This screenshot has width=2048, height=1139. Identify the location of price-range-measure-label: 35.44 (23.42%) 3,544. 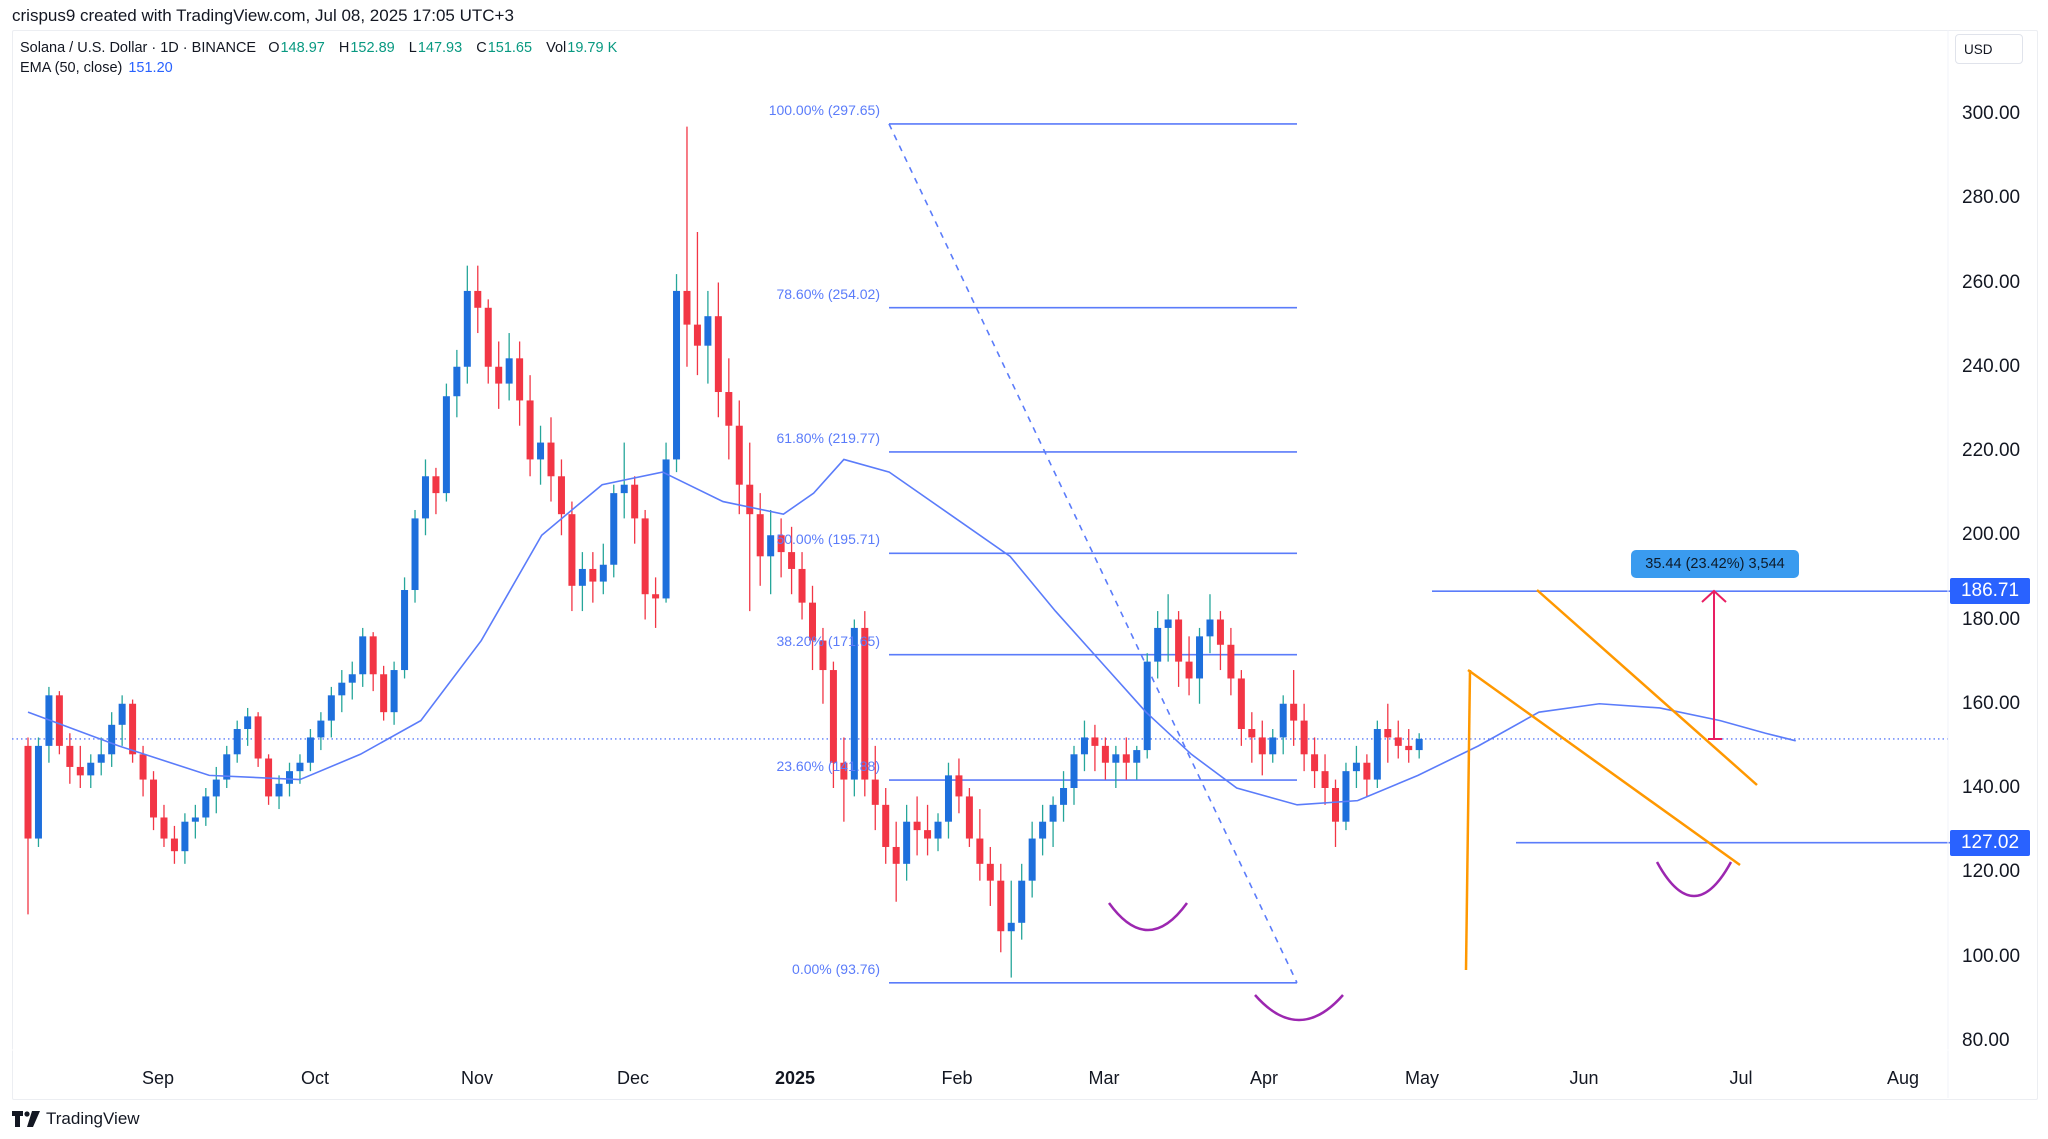
(1715, 564).